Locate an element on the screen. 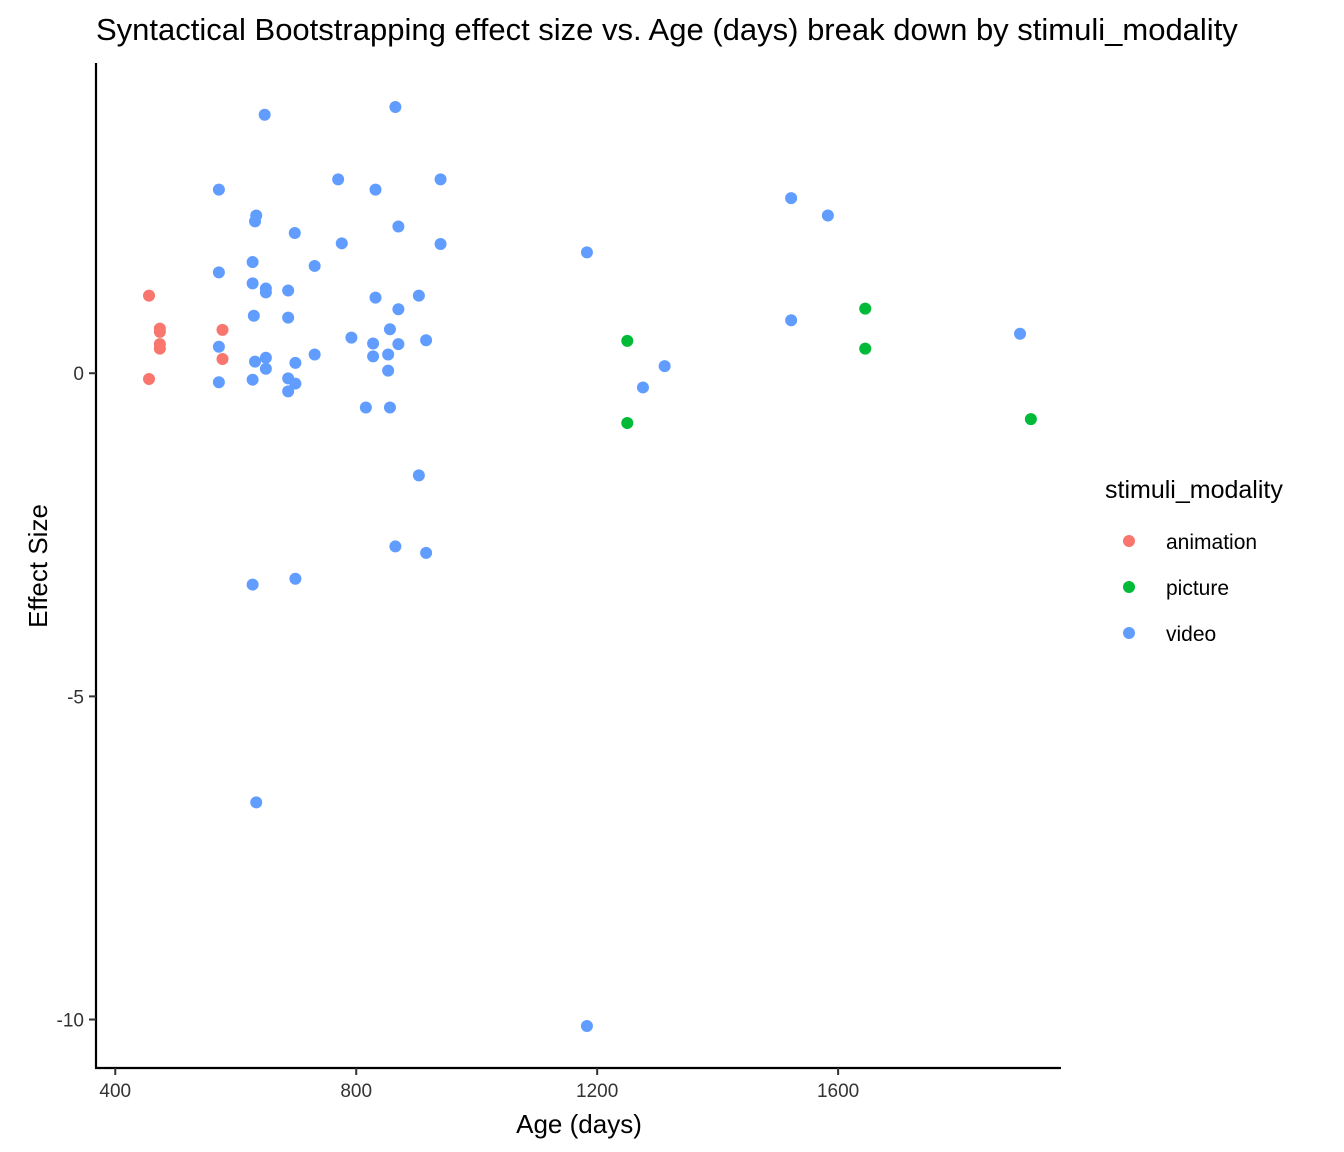  x-tick-label: 800 is located at coordinates (356, 1091).